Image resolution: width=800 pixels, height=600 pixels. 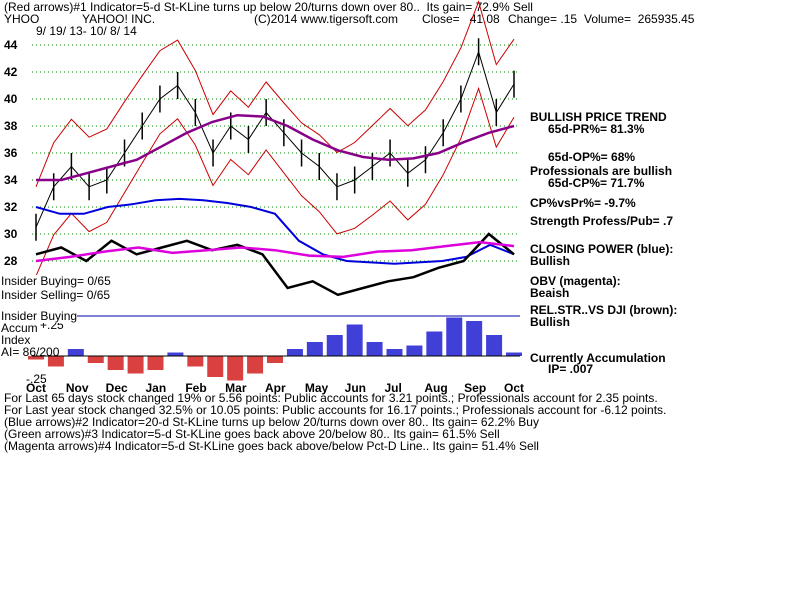 I want to click on price-tick-label: 44, so click(x=11, y=45).